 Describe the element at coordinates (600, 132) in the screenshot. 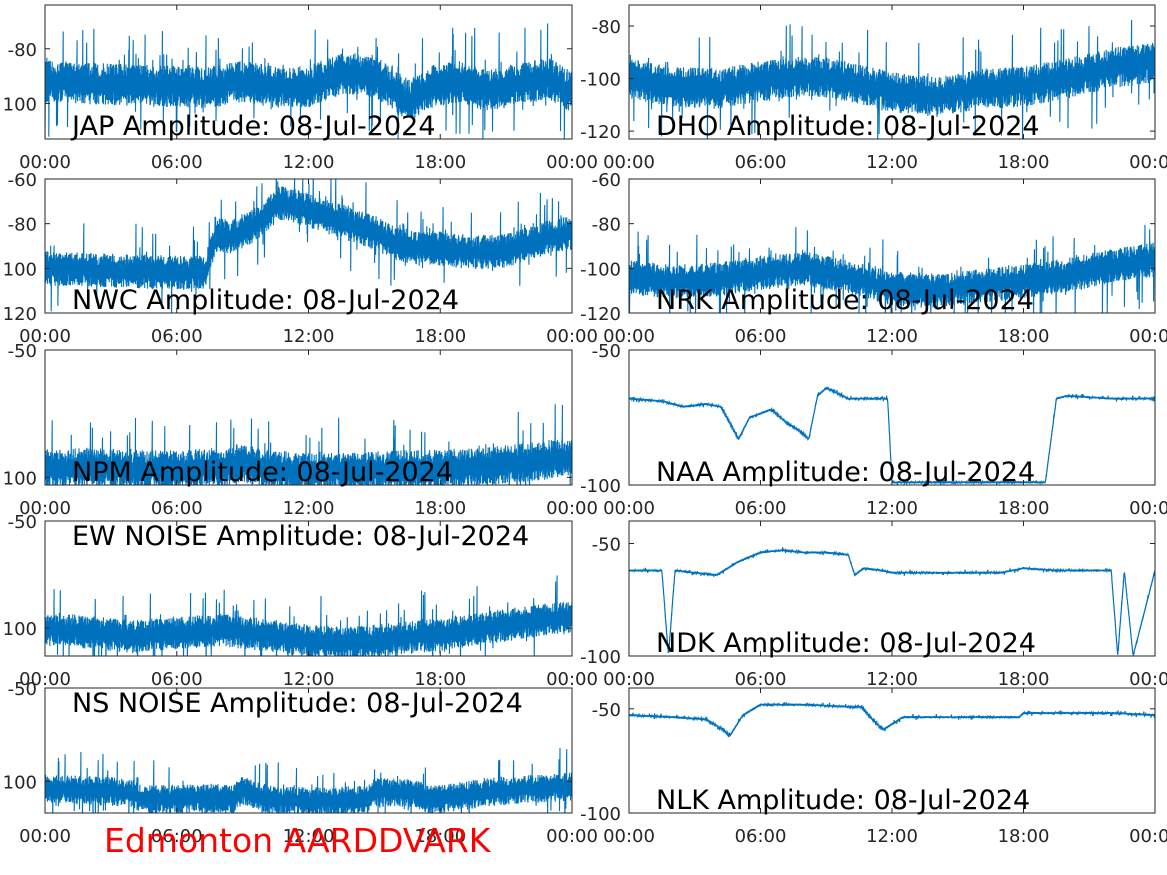

I see `dho-ytick-label: -120` at that location.